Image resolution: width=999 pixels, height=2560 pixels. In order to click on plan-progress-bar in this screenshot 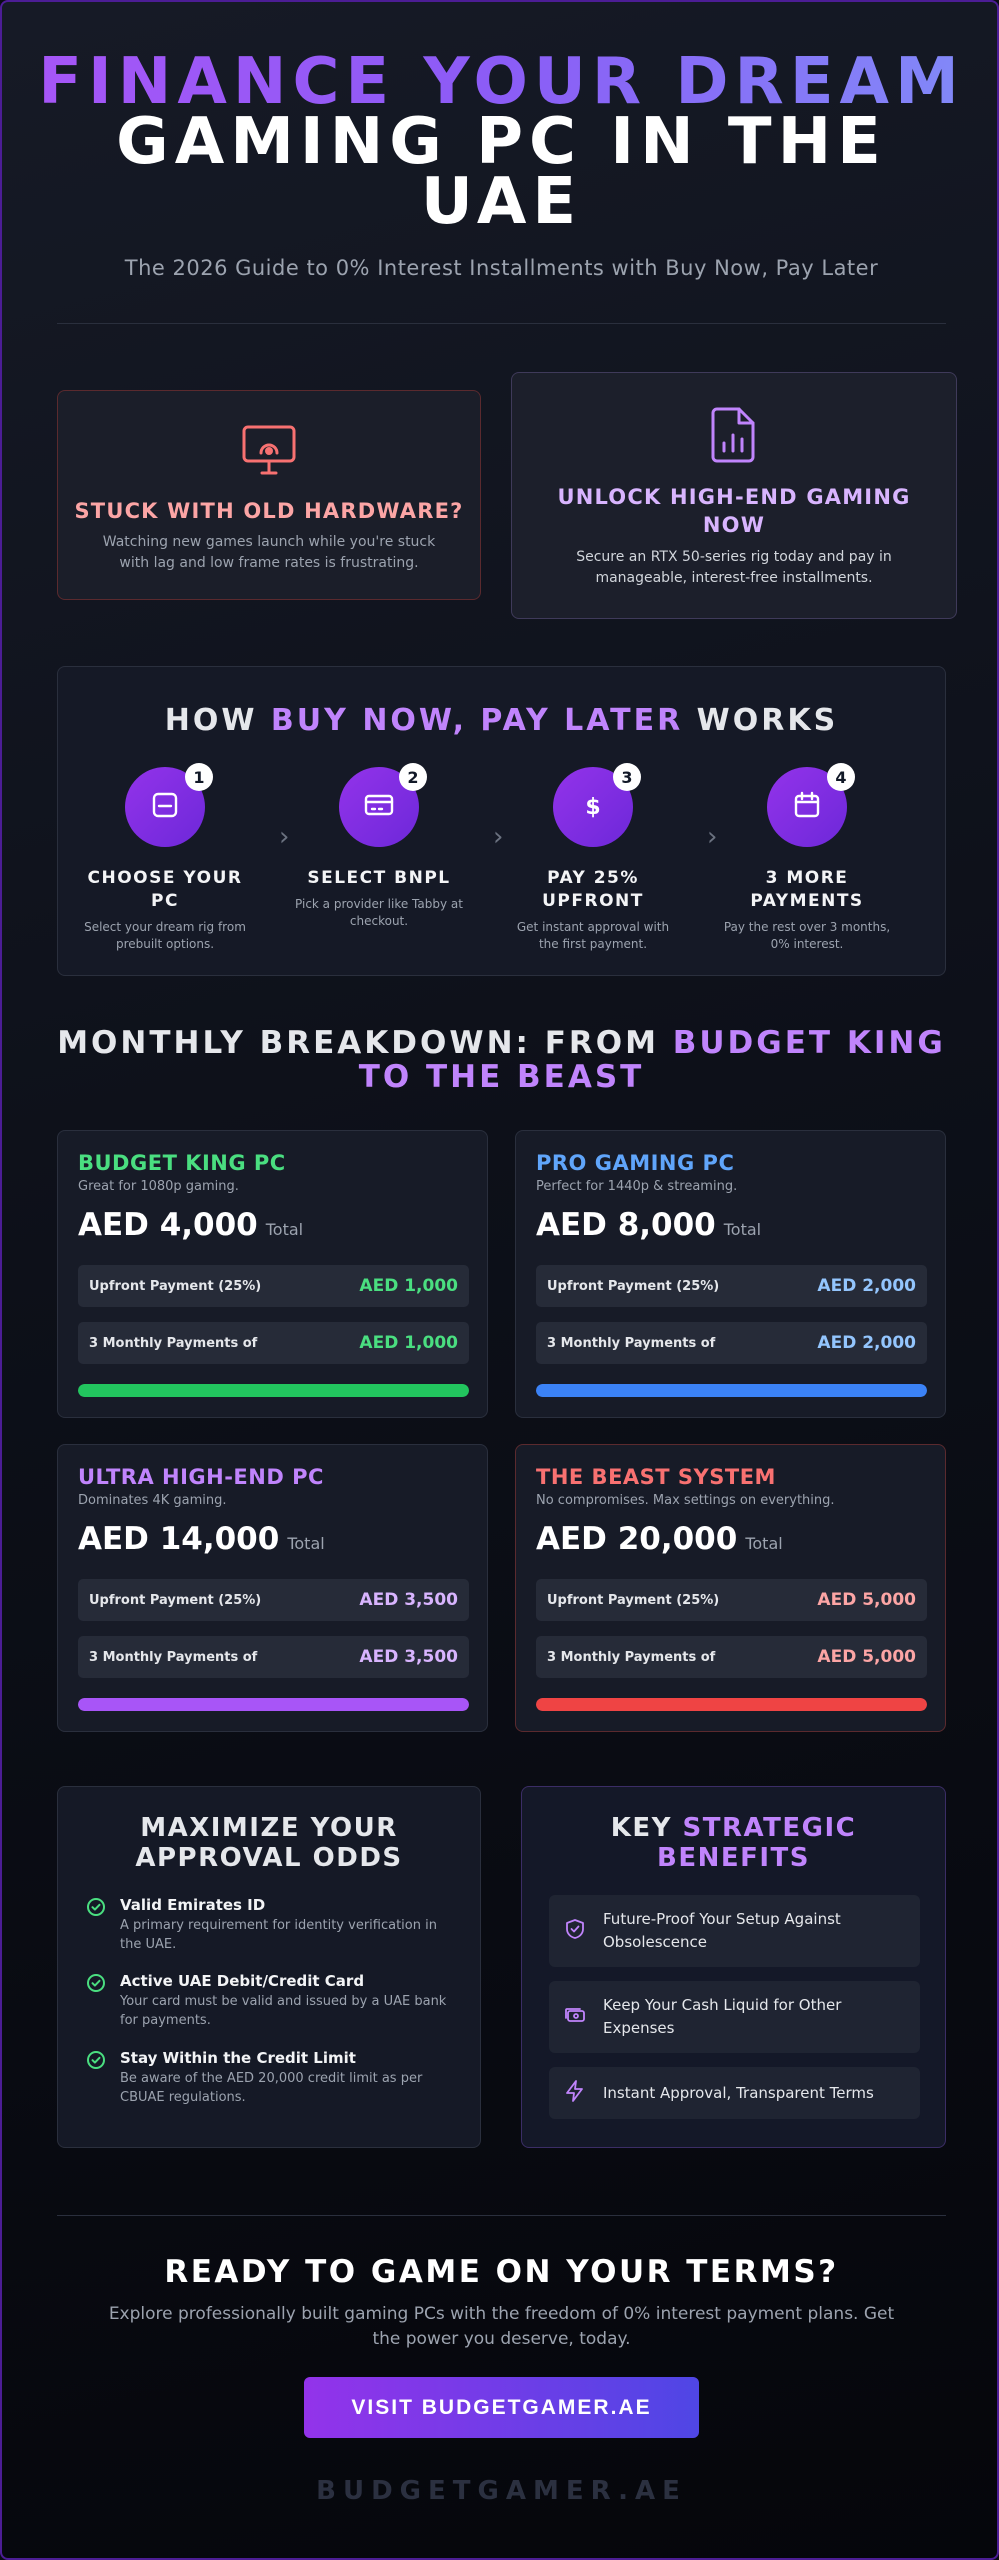, I will do `click(273, 1390)`.